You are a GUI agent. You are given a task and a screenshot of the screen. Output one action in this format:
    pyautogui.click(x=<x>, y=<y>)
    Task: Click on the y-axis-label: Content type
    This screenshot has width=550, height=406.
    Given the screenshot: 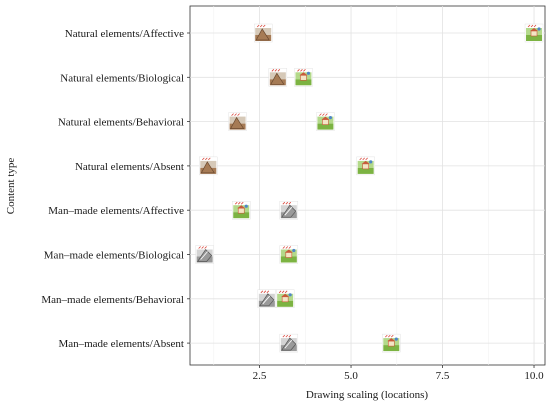 What is the action you would take?
    pyautogui.click(x=11, y=186)
    